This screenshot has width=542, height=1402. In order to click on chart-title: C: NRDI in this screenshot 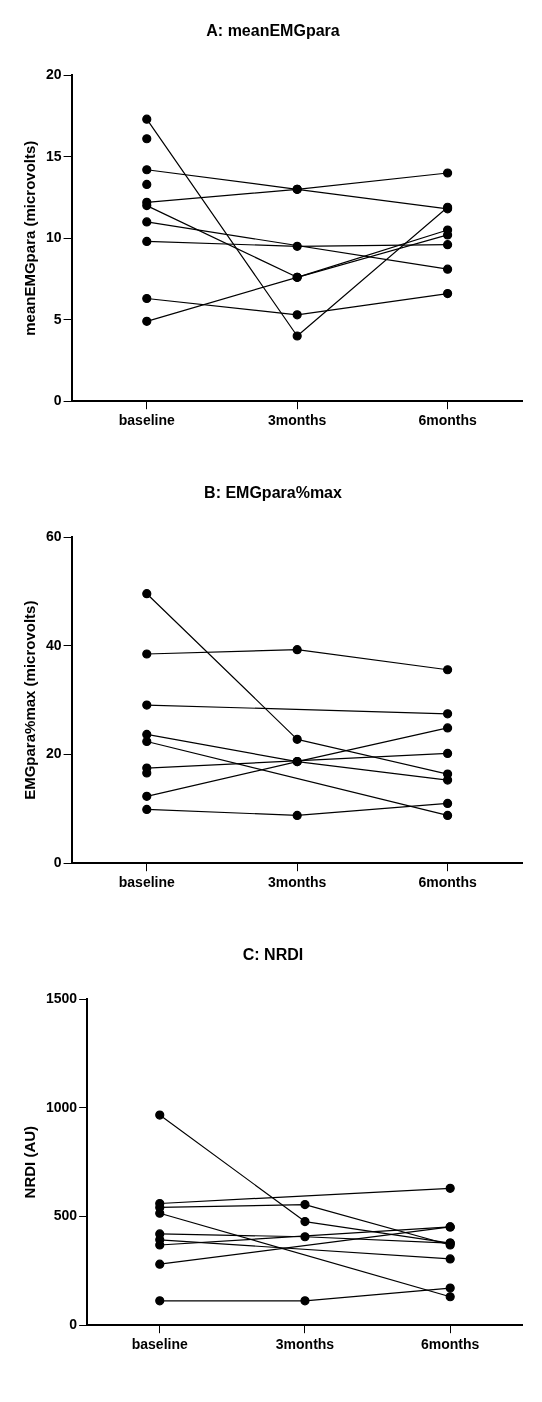, I will do `click(273, 955)`.